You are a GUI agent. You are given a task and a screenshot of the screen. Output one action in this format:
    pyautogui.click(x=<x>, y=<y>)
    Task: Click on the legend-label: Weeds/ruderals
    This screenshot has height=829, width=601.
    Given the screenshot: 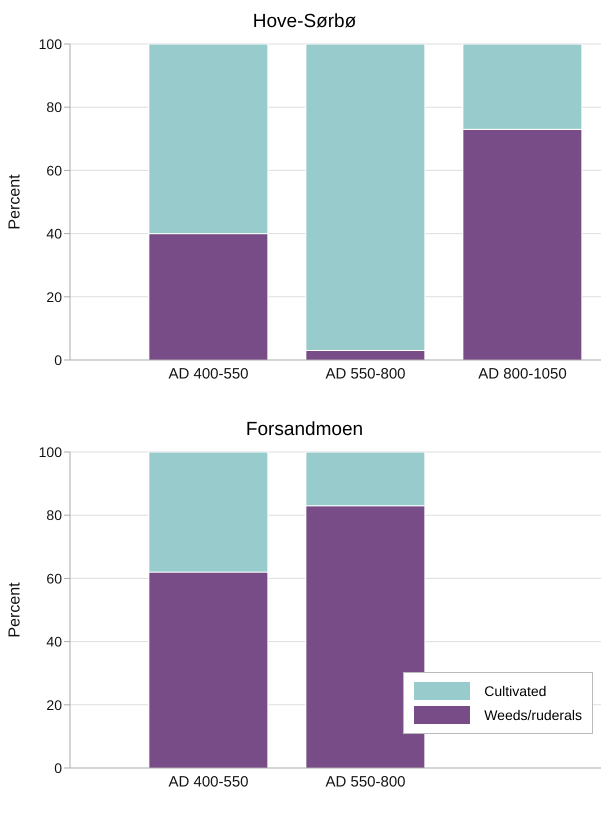 What is the action you would take?
    pyautogui.click(x=533, y=715)
    